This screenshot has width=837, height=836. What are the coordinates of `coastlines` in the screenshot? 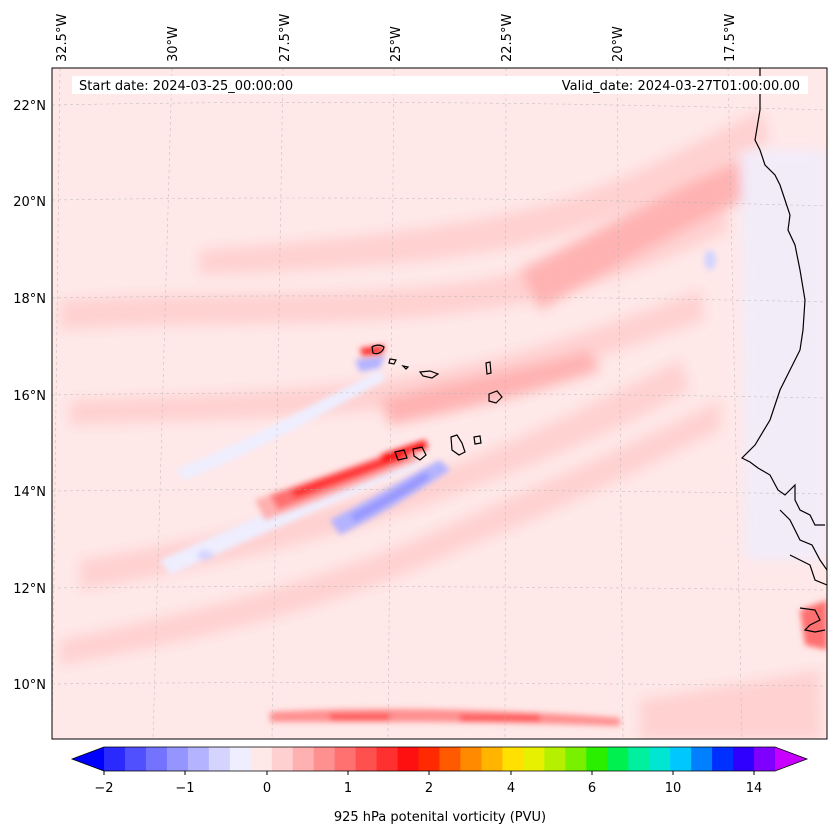 It's located at (783, 350).